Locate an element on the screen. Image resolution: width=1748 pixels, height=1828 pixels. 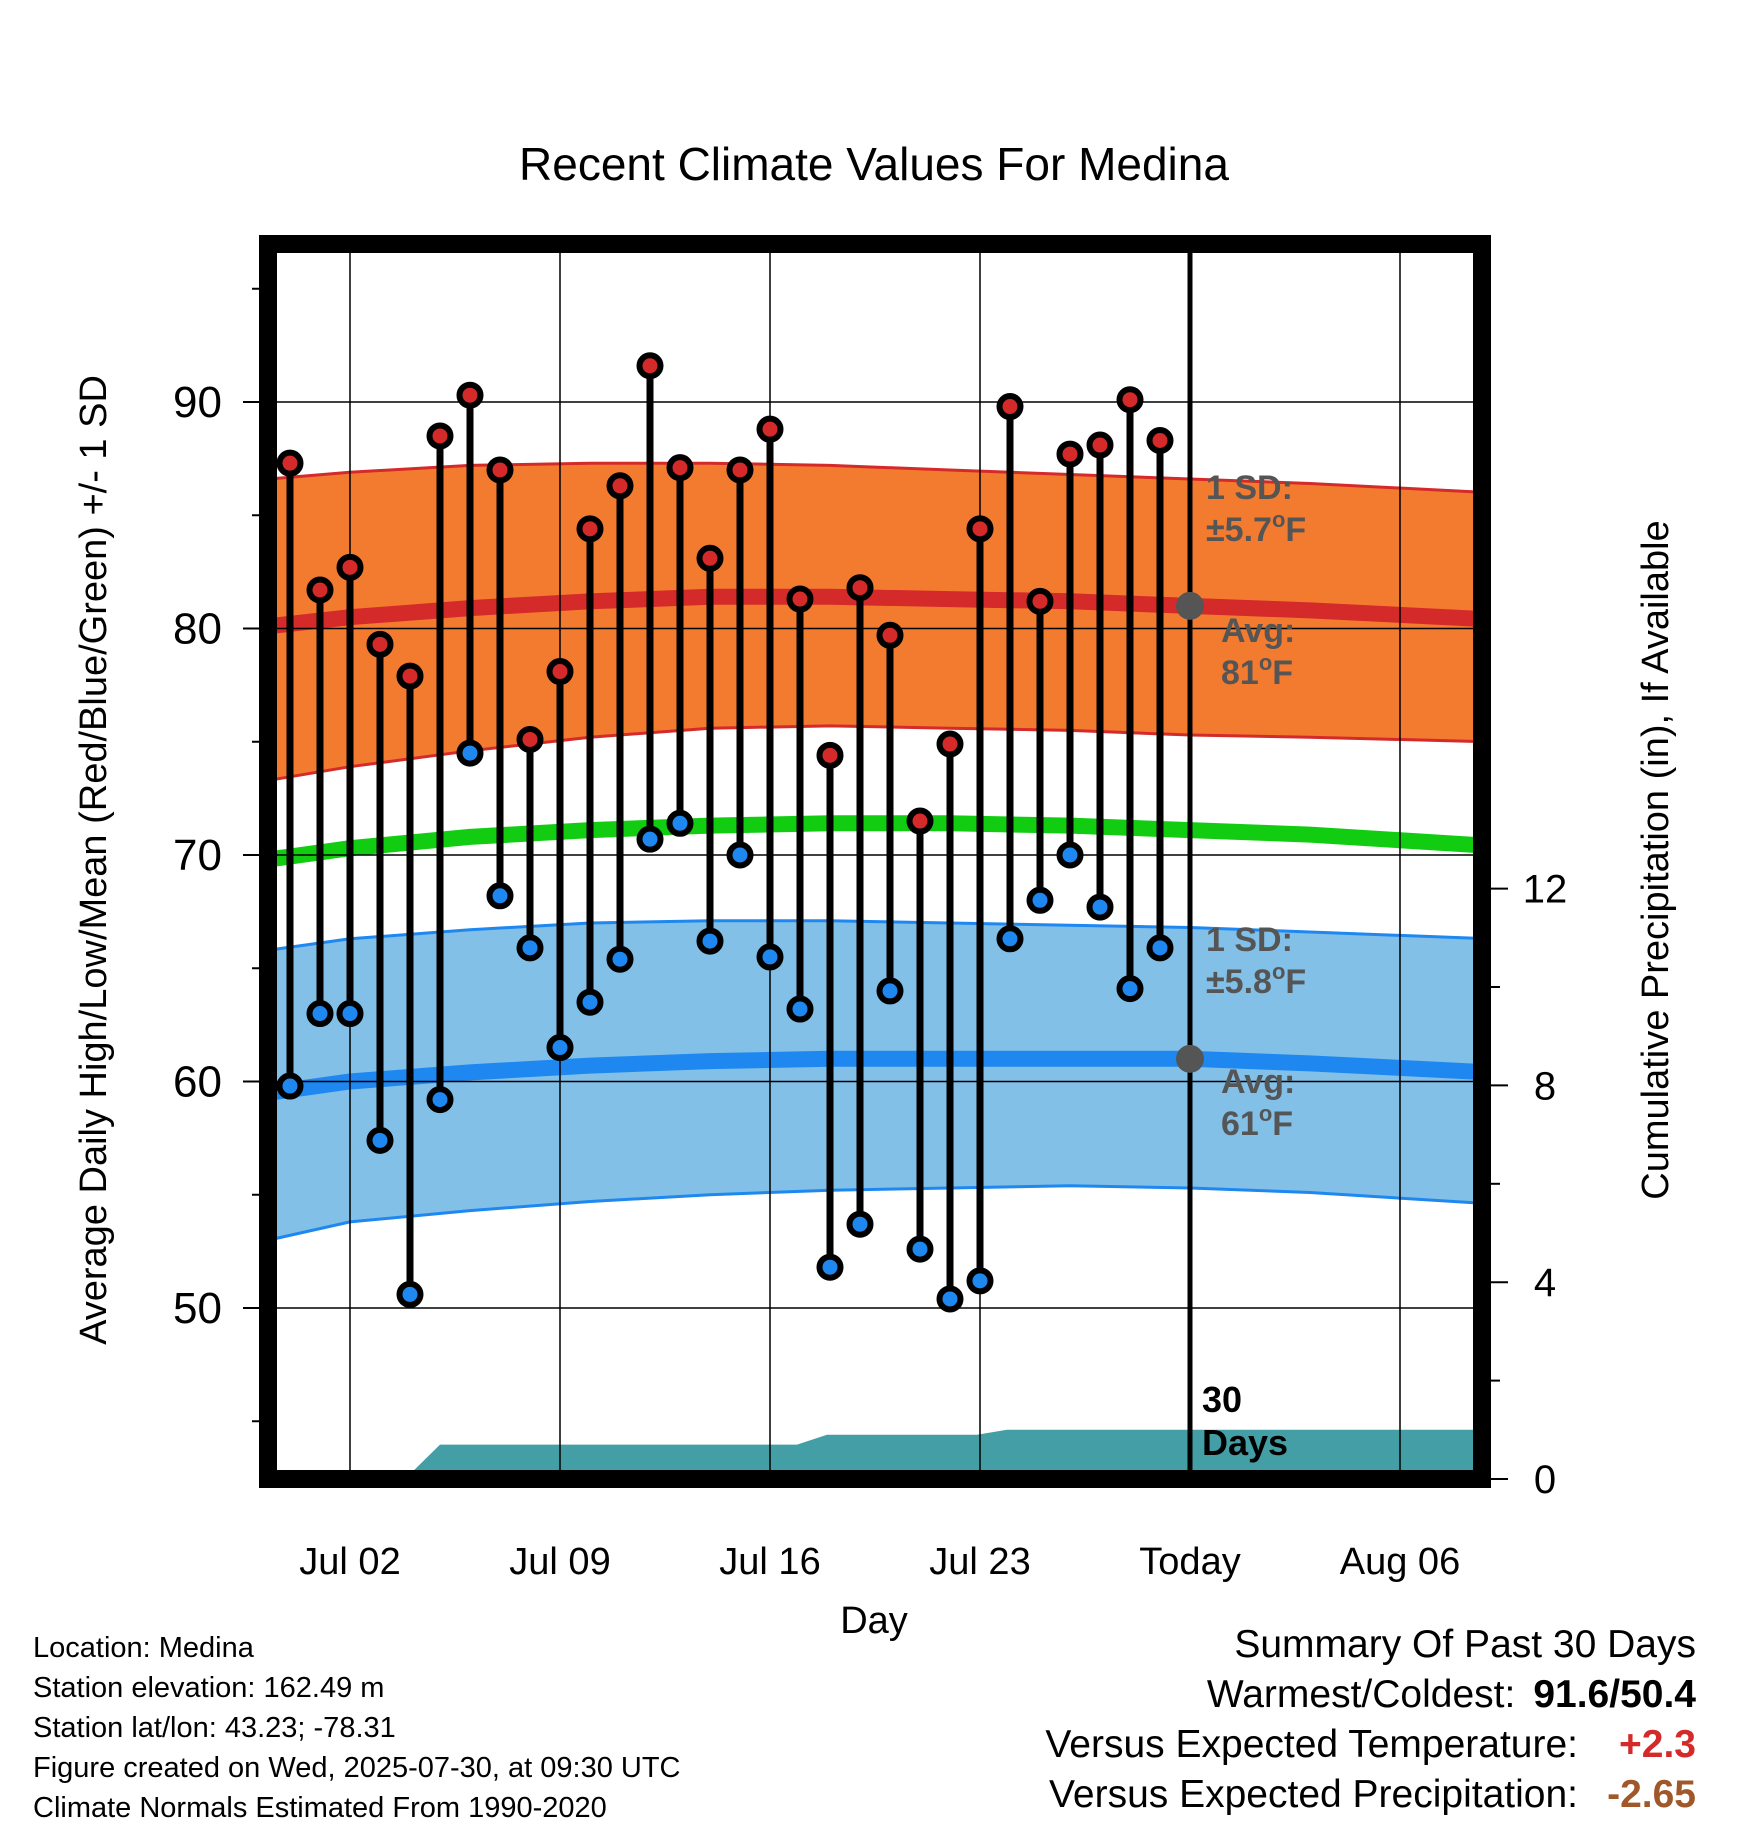
normals-text: Climate Normals Estimated From 1990-2020 is located at coordinates (320, 1808).